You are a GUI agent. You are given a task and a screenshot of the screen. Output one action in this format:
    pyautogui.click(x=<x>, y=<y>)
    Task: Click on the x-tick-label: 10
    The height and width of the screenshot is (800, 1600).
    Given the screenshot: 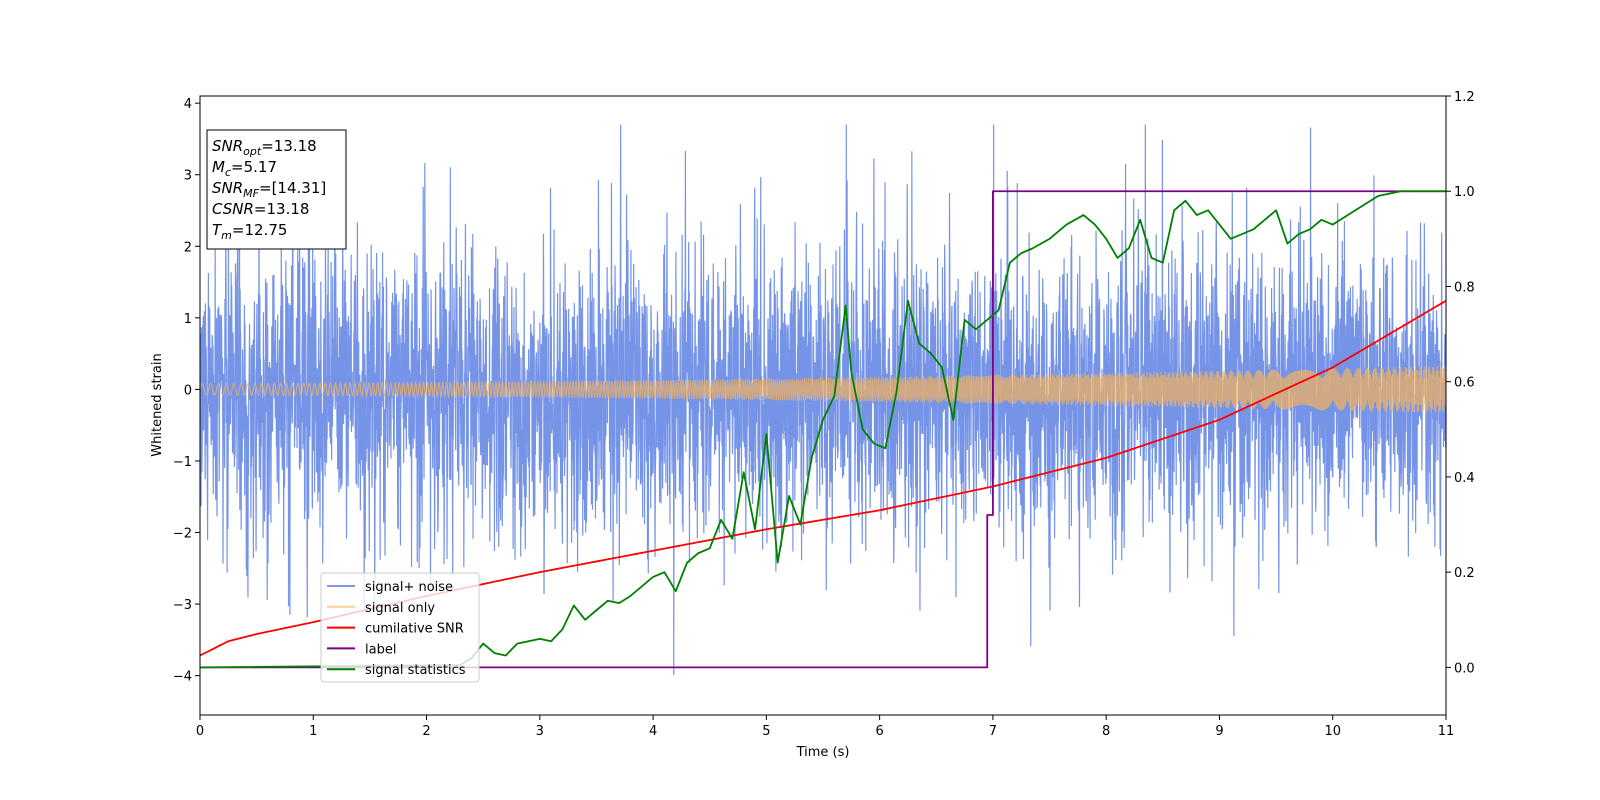 What is the action you would take?
    pyautogui.click(x=1332, y=731)
    